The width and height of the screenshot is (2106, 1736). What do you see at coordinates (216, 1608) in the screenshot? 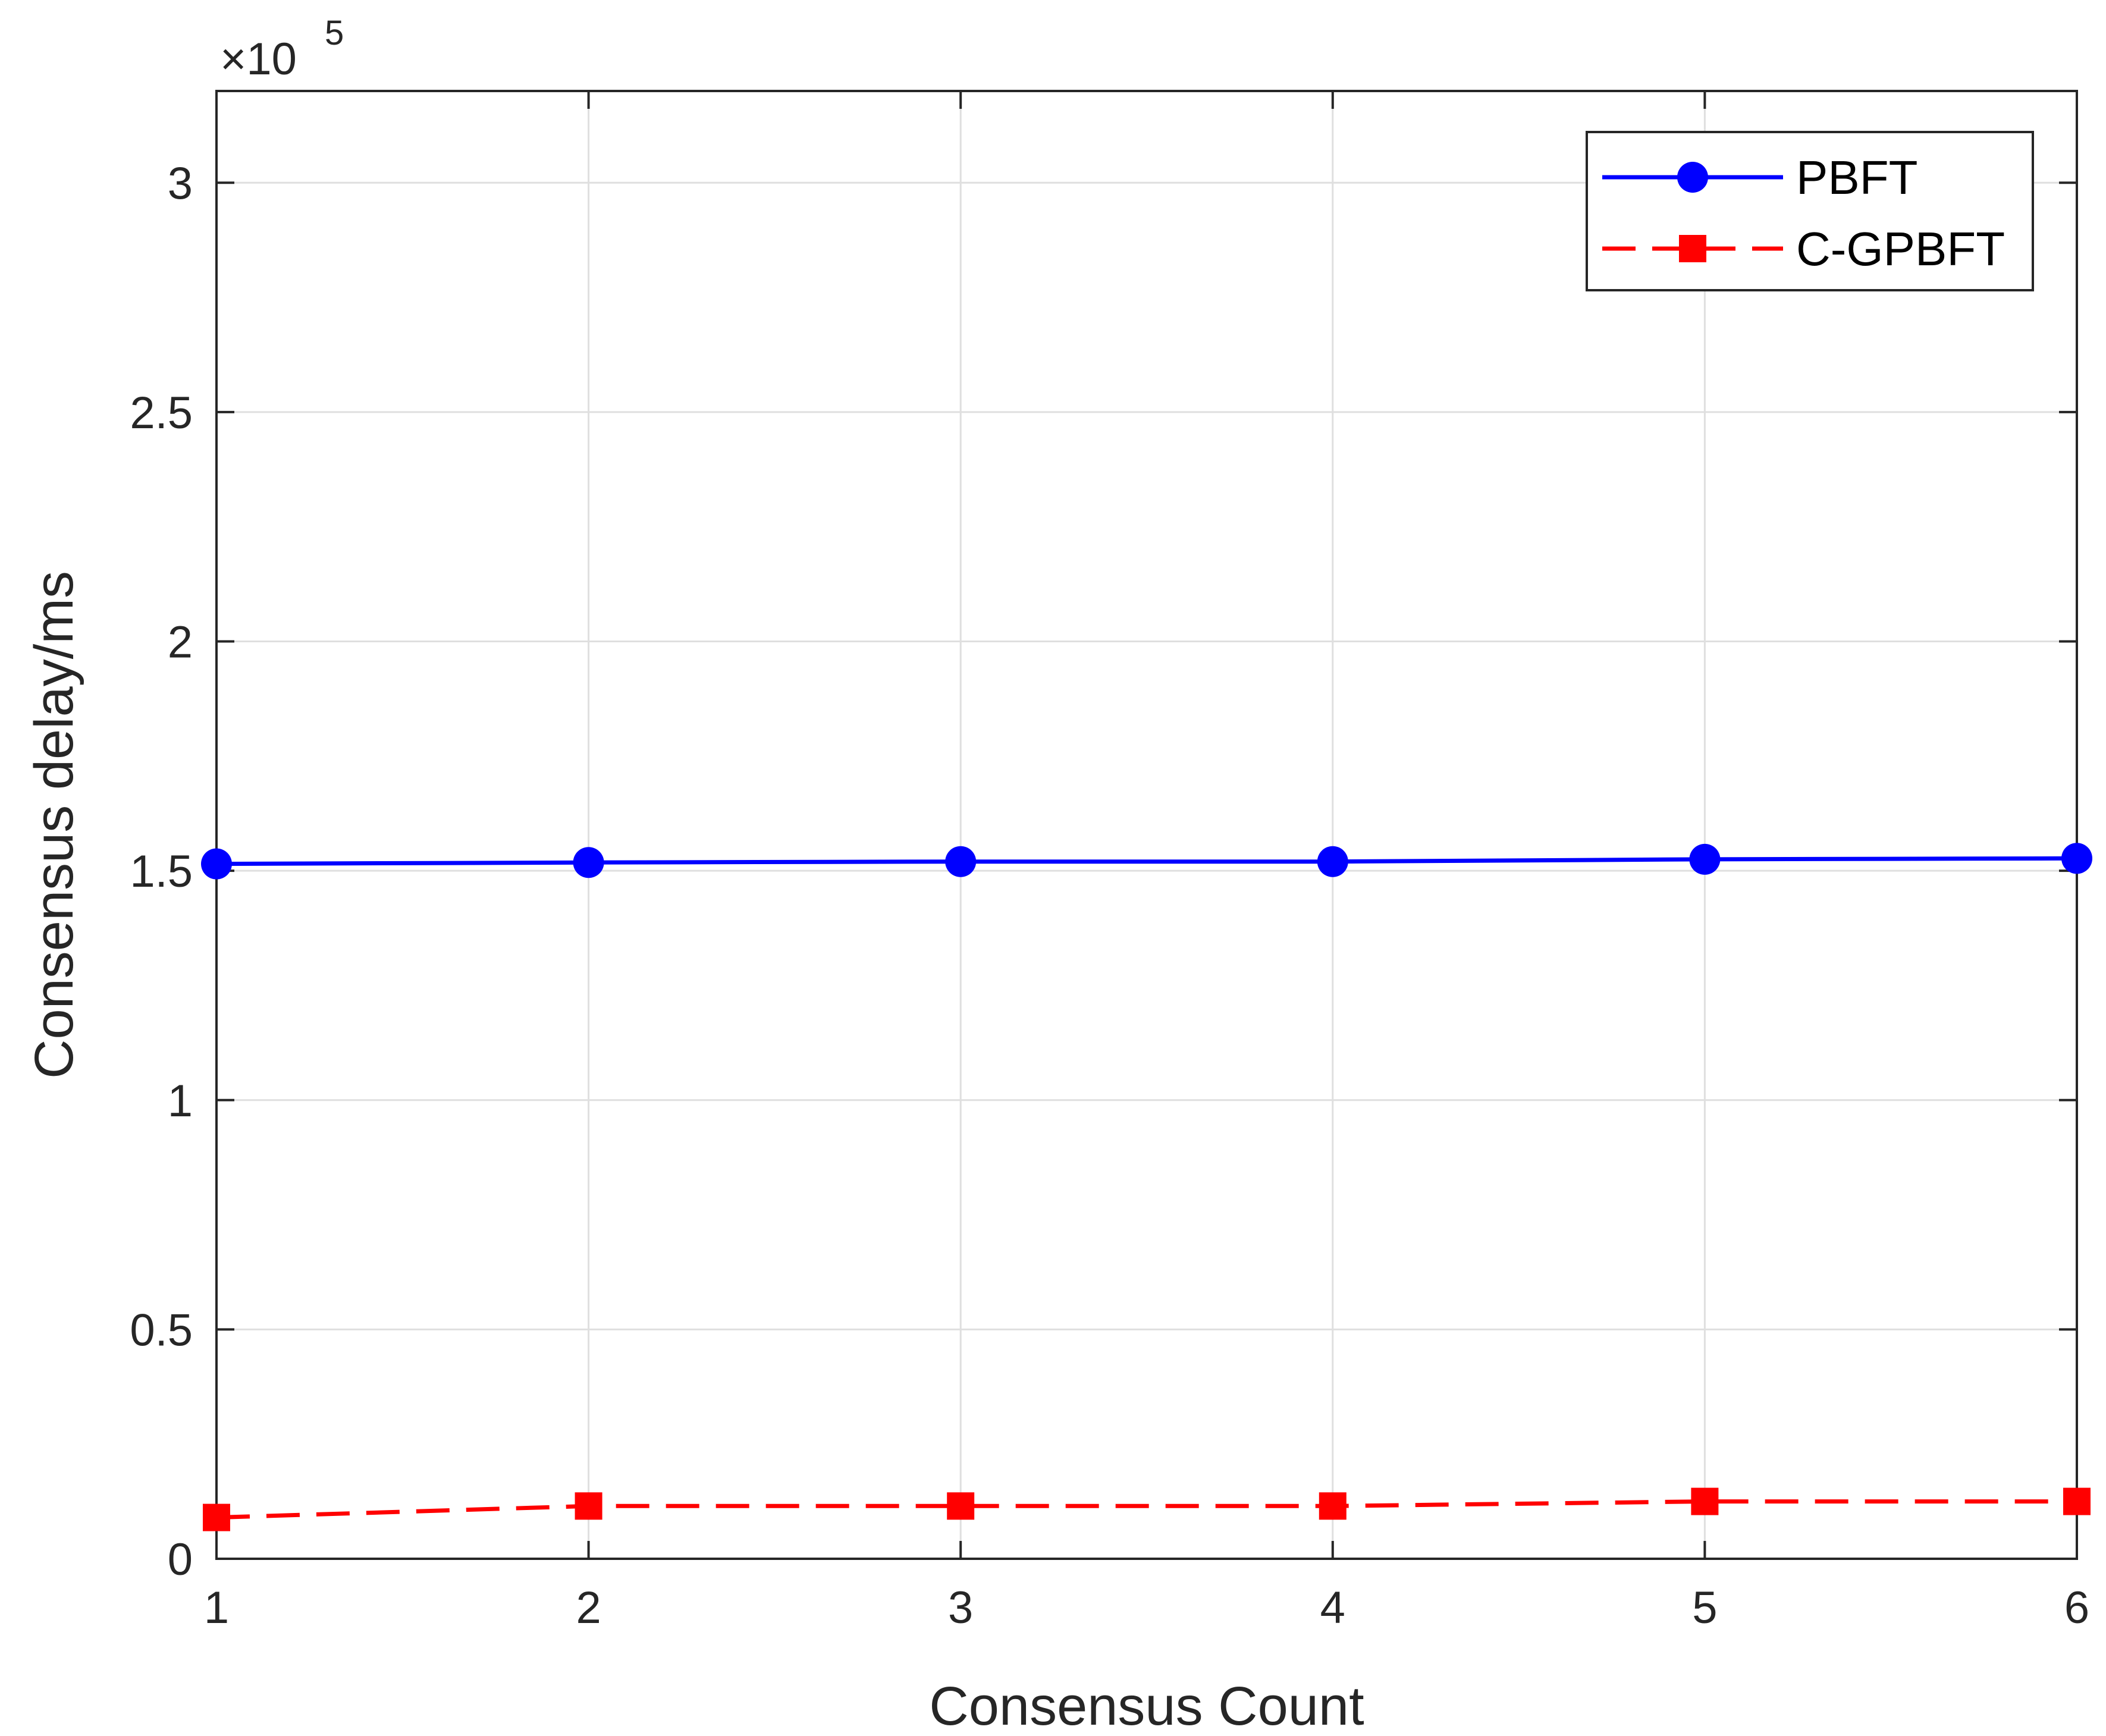
I see `x-tick-label: 1` at bounding box center [216, 1608].